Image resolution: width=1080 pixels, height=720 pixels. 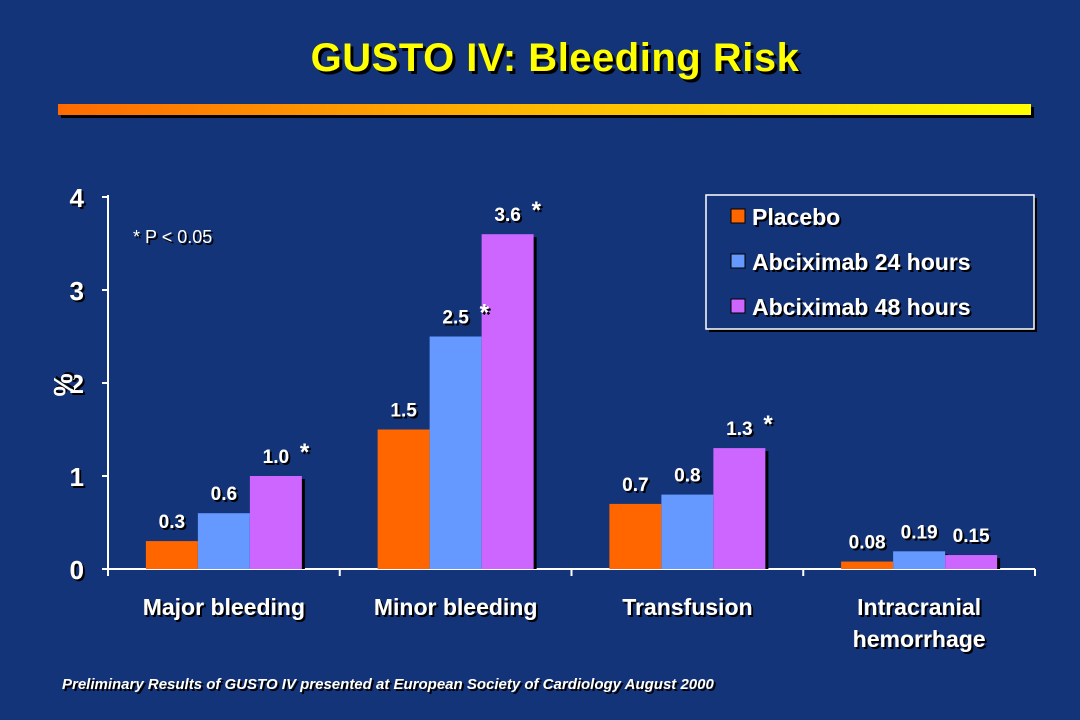 What do you see at coordinates (919, 607) in the screenshot?
I see `x-tick-label: Intracranial` at bounding box center [919, 607].